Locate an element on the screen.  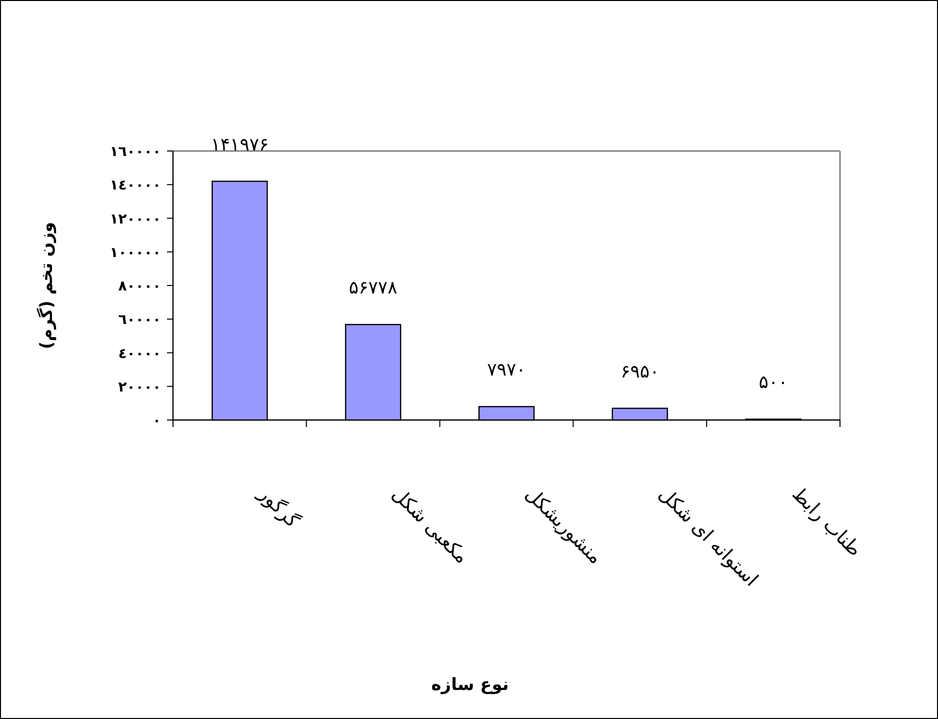
y-tick-label: ٤٠٠٠٠ is located at coordinates (139, 354).